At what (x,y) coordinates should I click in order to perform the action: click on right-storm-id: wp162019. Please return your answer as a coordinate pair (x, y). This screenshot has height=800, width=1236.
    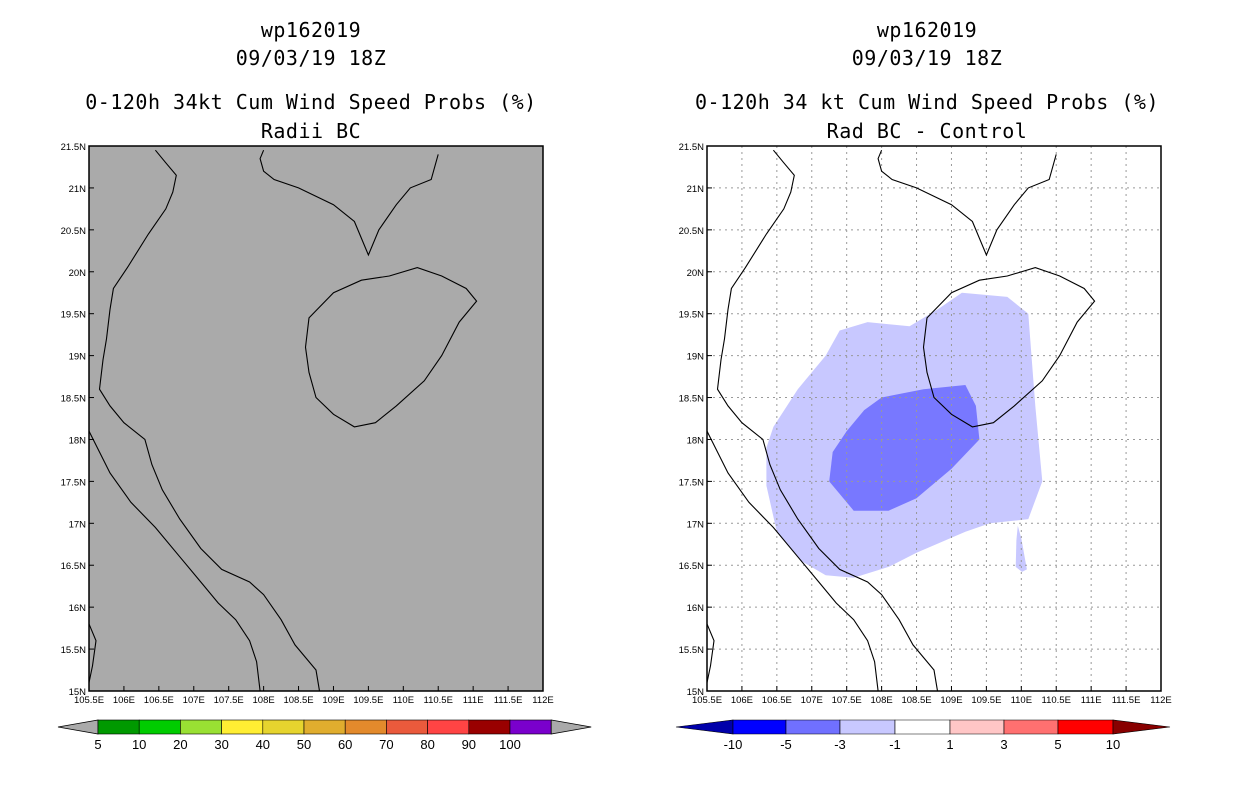
    Looking at the image, I should click on (927, 30).